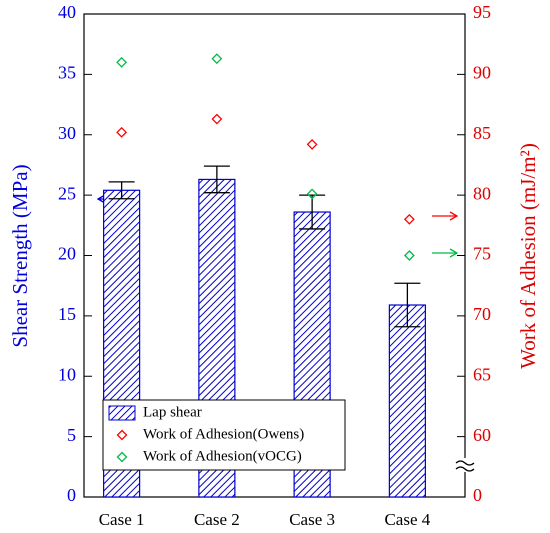  Describe the element at coordinates (528, 256) in the screenshot. I see `y2-axis-label: Work of Adhesion (mJ/m²)` at that location.